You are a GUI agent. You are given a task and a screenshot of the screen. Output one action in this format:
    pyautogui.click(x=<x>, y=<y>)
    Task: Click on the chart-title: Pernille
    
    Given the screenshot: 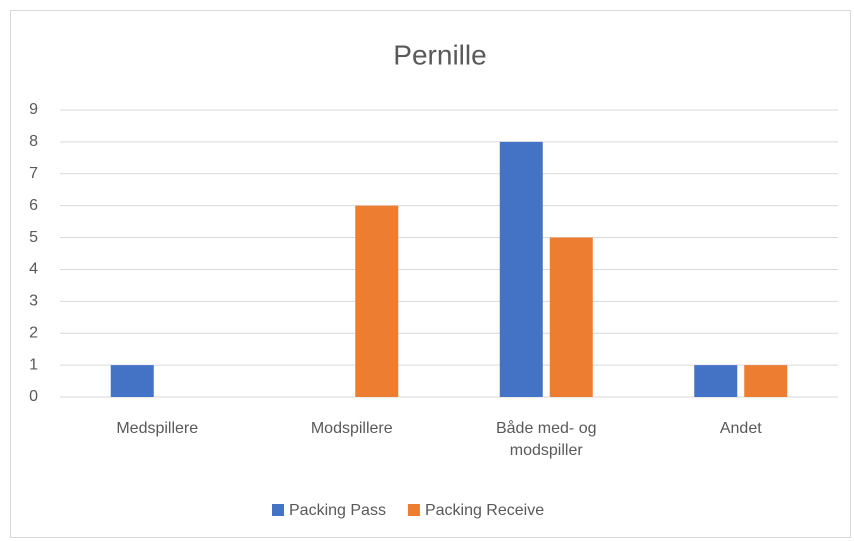 What is the action you would take?
    pyautogui.click(x=439, y=54)
    